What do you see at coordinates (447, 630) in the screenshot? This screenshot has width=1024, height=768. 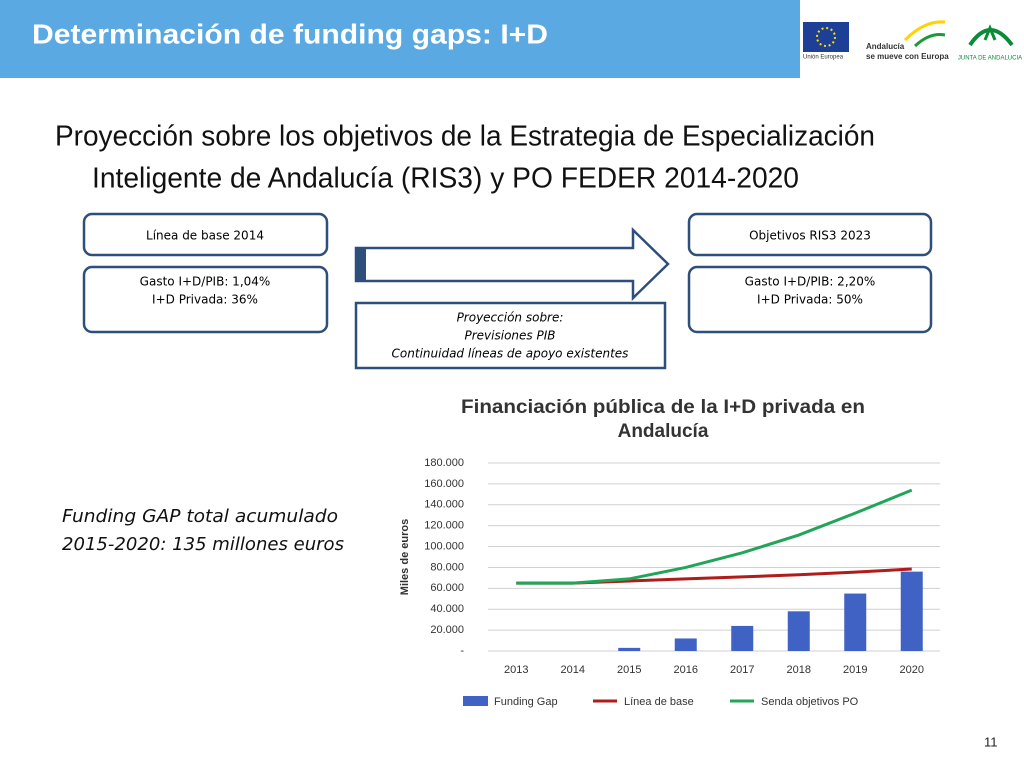 I see `y-tick-label: 20.000` at bounding box center [447, 630].